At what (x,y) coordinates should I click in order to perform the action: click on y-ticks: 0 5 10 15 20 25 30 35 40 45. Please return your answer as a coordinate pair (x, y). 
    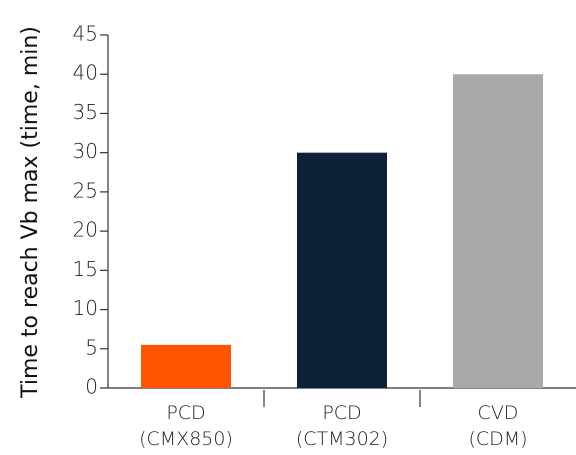
    Looking at the image, I should click on (90, 210).